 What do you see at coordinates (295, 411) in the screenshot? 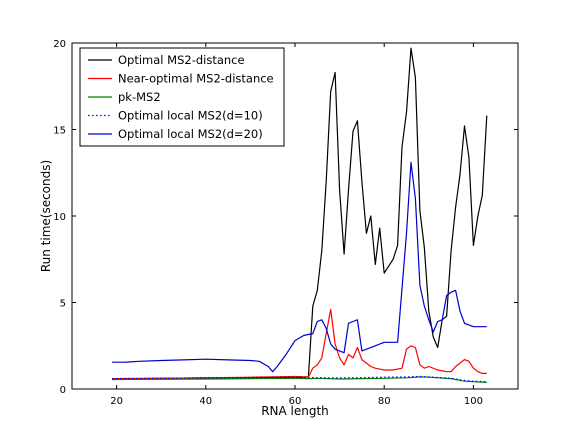
I see `x-axis-label: RNA length` at bounding box center [295, 411].